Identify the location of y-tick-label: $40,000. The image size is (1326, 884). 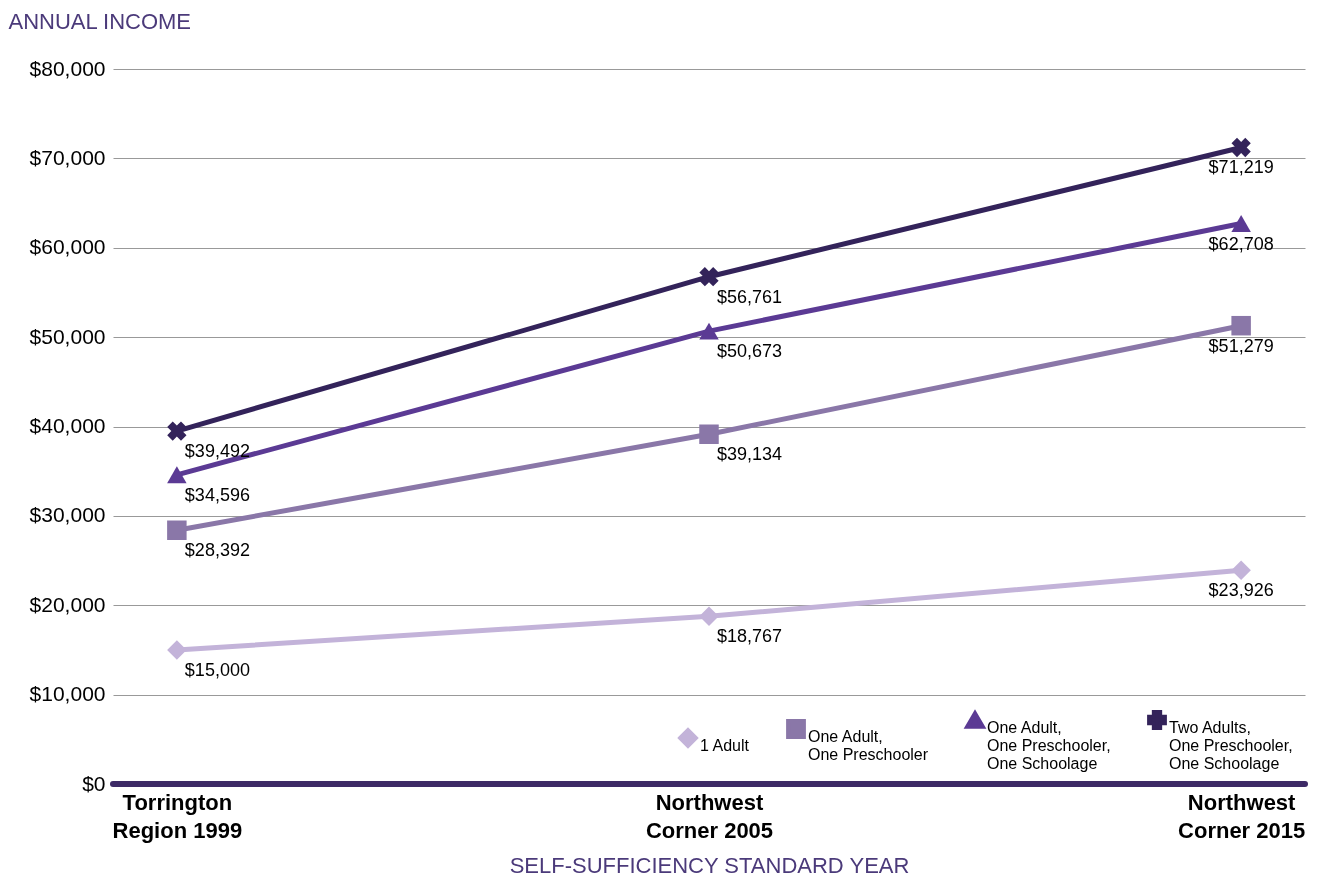
(67, 425).